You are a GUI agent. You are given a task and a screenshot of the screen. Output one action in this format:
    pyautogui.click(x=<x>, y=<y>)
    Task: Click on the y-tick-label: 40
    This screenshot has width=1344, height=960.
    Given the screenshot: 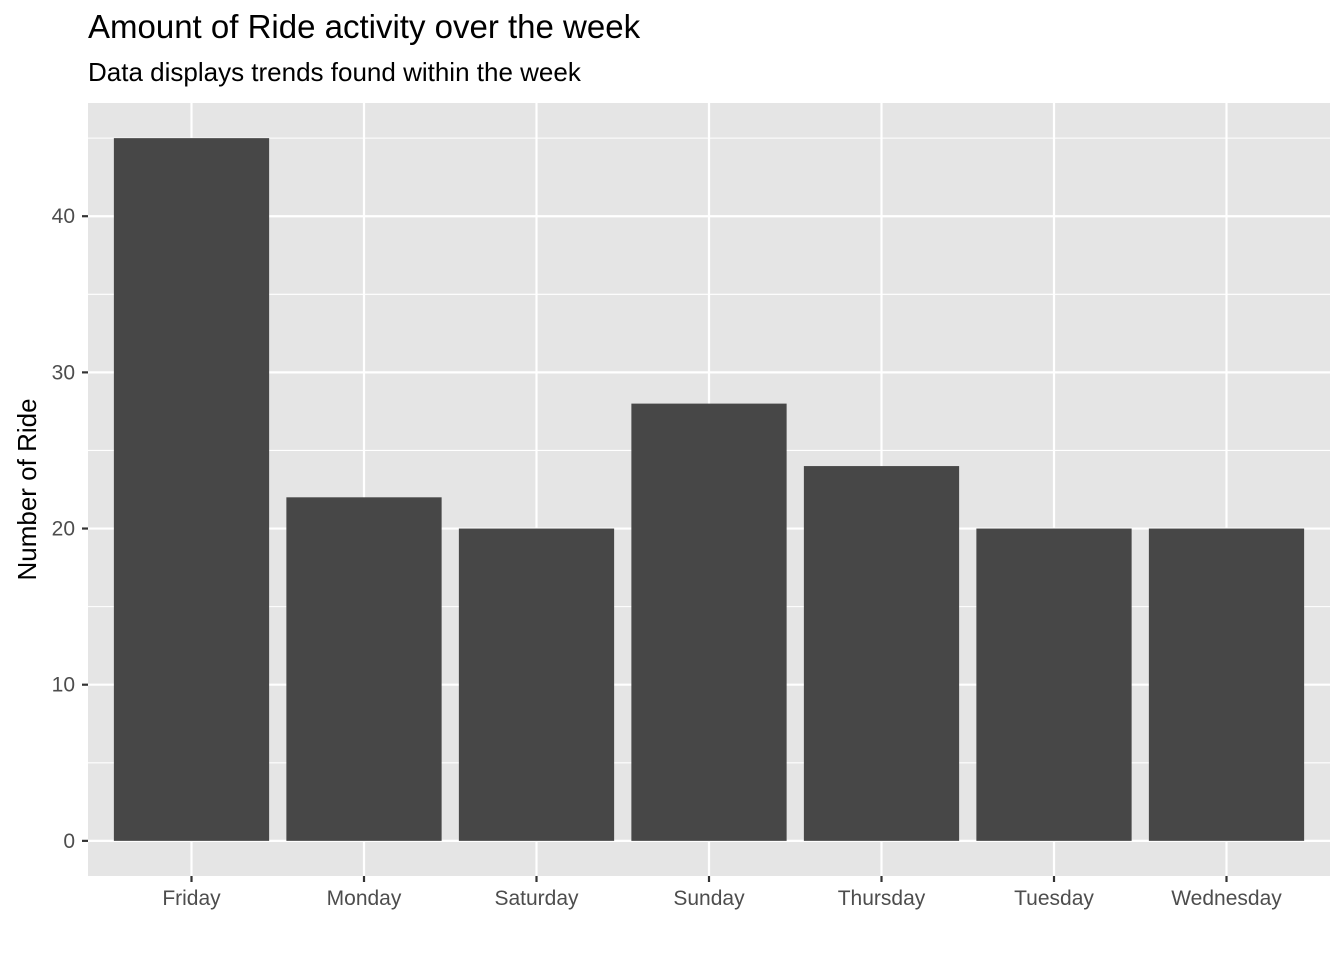 What is the action you would take?
    pyautogui.click(x=63, y=216)
    